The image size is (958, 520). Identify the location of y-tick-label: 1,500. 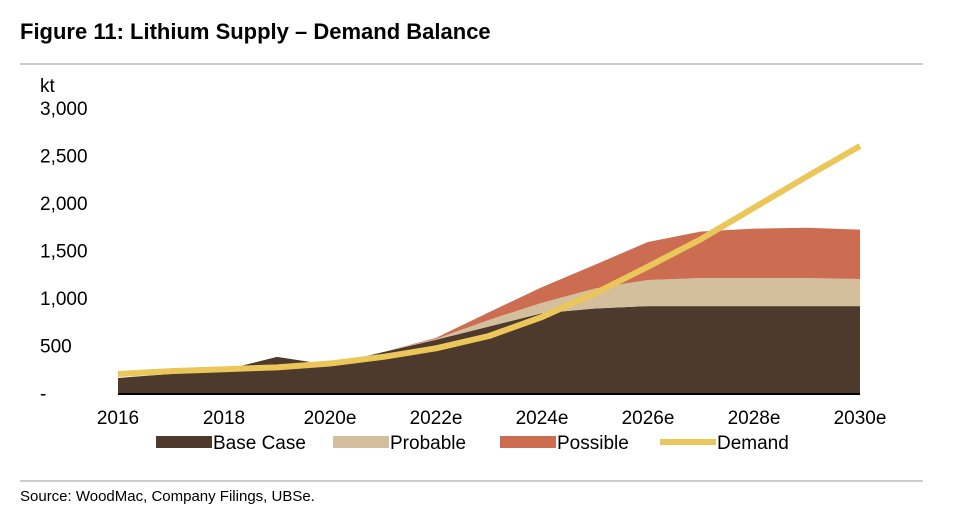
(64, 252).